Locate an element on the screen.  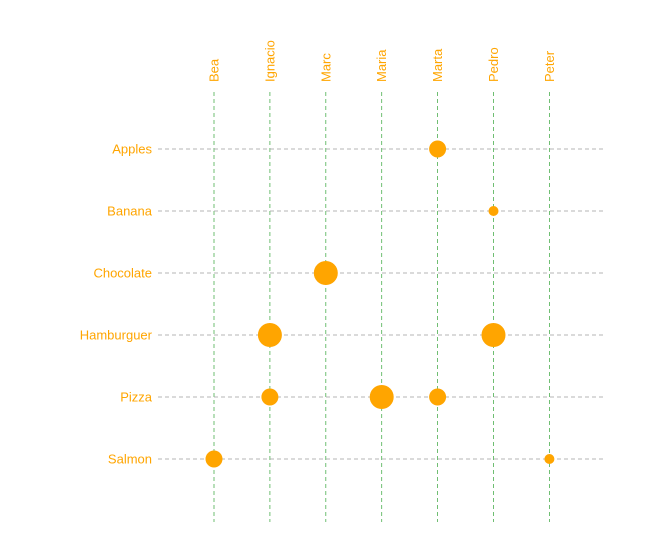
y-tick-label: Salmon is located at coordinates (130, 459).